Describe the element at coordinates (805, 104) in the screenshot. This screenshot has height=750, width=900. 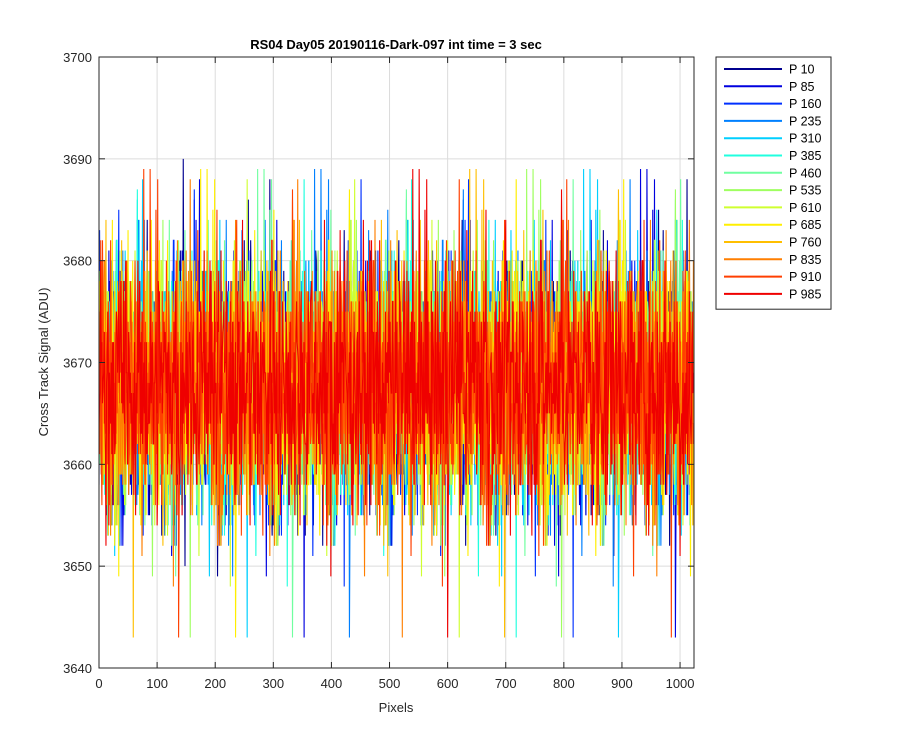
I see `legend-label: P 160` at that location.